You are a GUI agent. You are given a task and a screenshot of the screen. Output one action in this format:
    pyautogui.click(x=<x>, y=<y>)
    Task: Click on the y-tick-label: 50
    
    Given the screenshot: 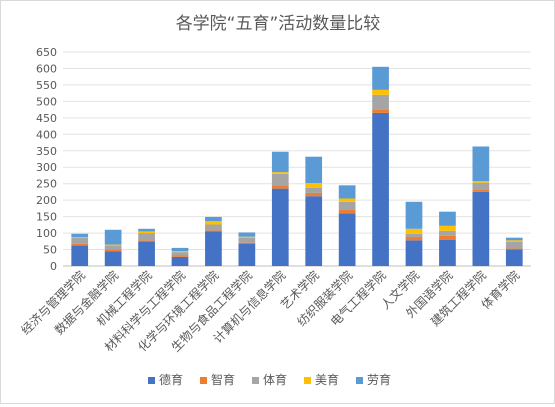 What is the action you would take?
    pyautogui.click(x=50, y=250)
    